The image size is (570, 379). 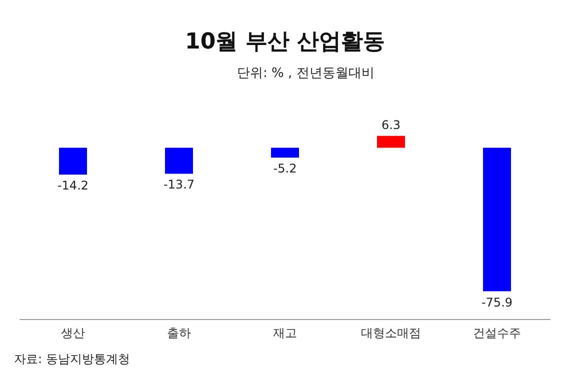 What do you see at coordinates (285, 169) in the screenshot?
I see `data-label: -5.2` at bounding box center [285, 169].